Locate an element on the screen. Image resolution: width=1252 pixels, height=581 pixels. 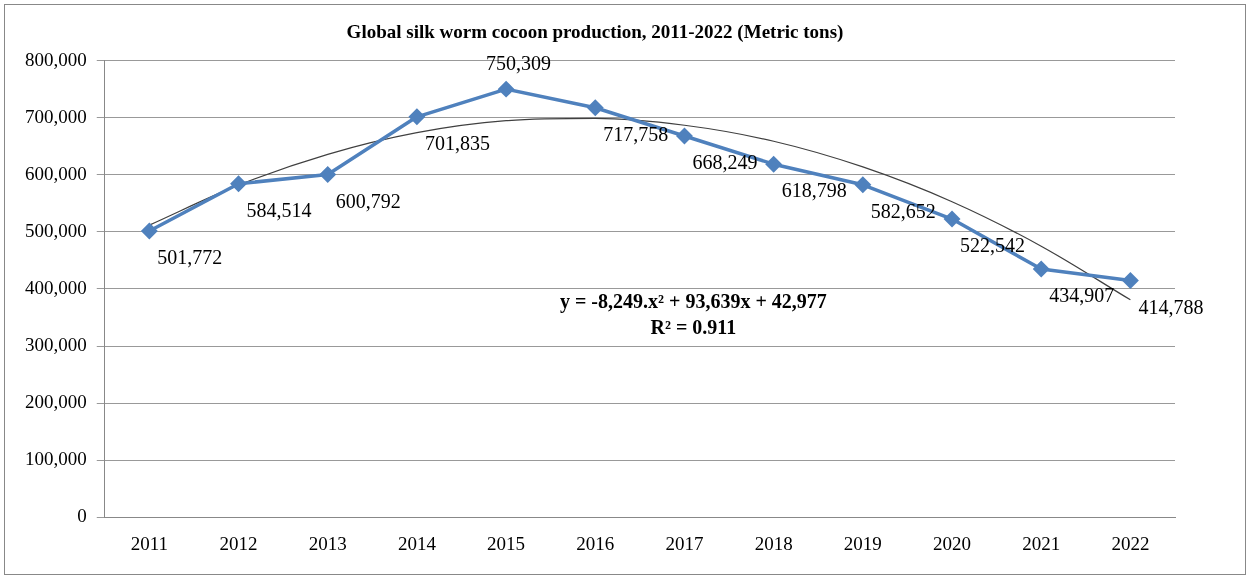
y-tick-label: 700,000 is located at coordinates (56, 116).